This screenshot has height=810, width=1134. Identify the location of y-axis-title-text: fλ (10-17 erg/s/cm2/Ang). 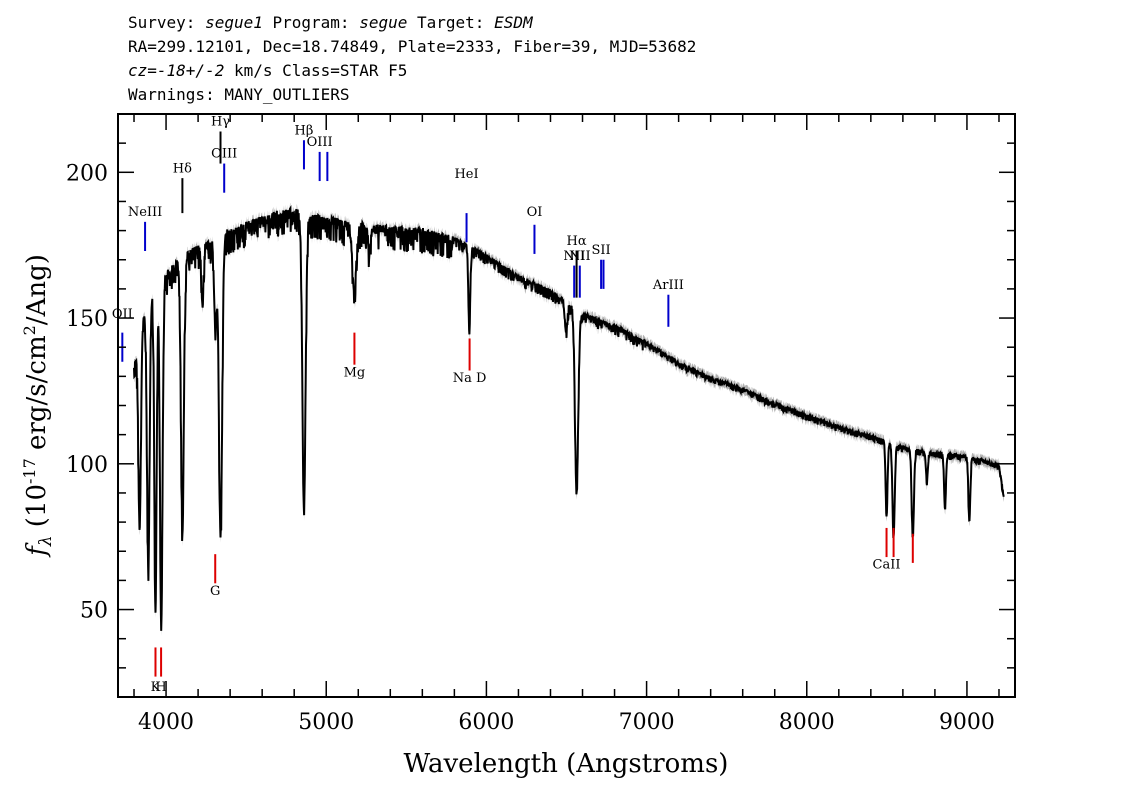
(38, 406).